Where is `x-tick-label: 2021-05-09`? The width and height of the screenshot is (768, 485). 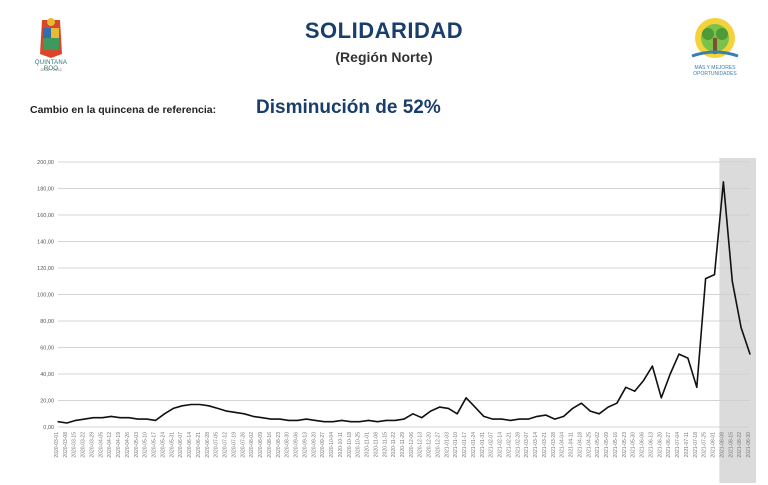
x-tick-label: 2021-05-09 is located at coordinates (607, 445).